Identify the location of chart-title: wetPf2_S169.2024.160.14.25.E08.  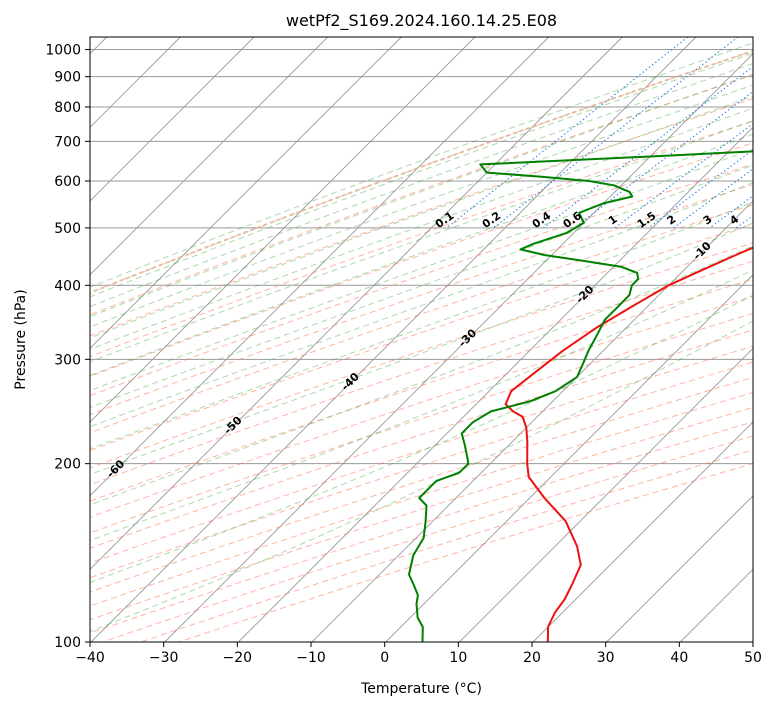
(421, 21).